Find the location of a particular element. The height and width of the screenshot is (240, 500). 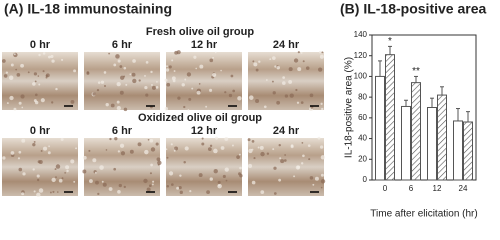

group-label: Oxidized olive oil group is located at coordinates (200, 118).